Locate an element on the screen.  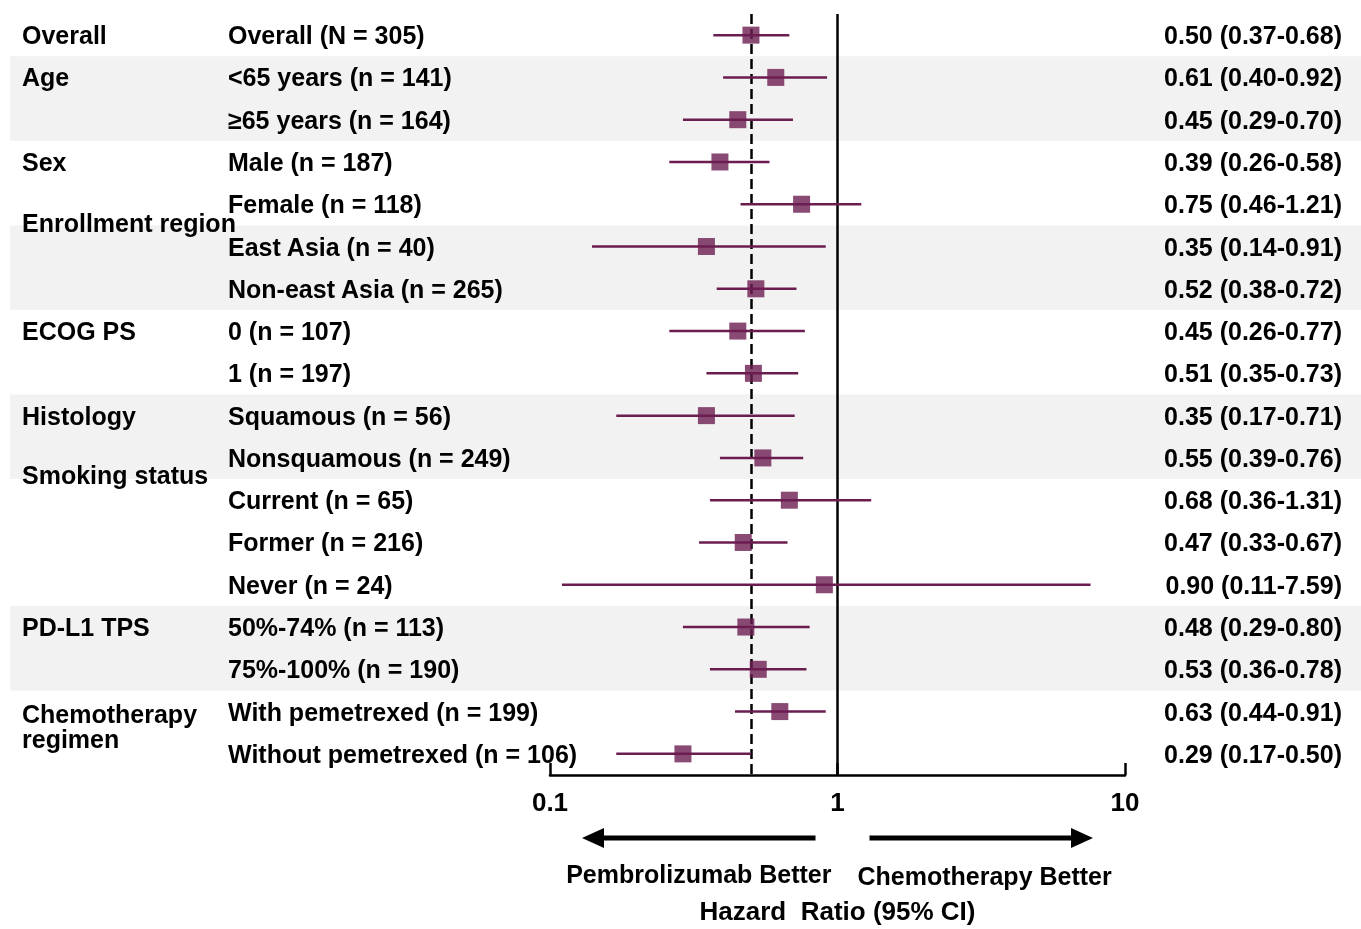
y-tick-label: Non-east Asia (n = 265) is located at coordinates (365, 288).